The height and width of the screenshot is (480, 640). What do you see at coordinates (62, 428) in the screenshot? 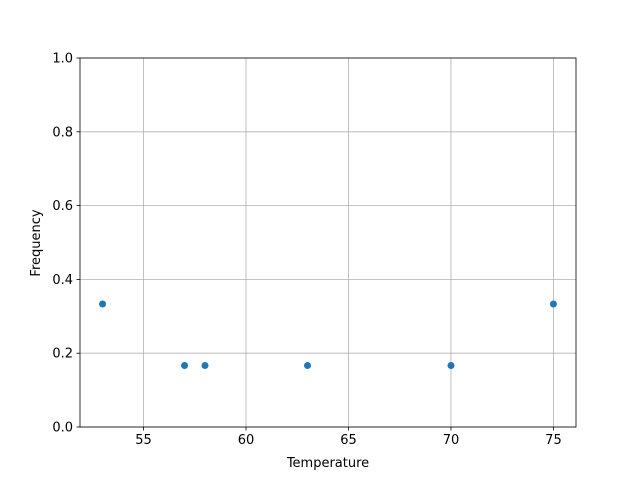
I see `y-tick-label: 0.0` at bounding box center [62, 428].